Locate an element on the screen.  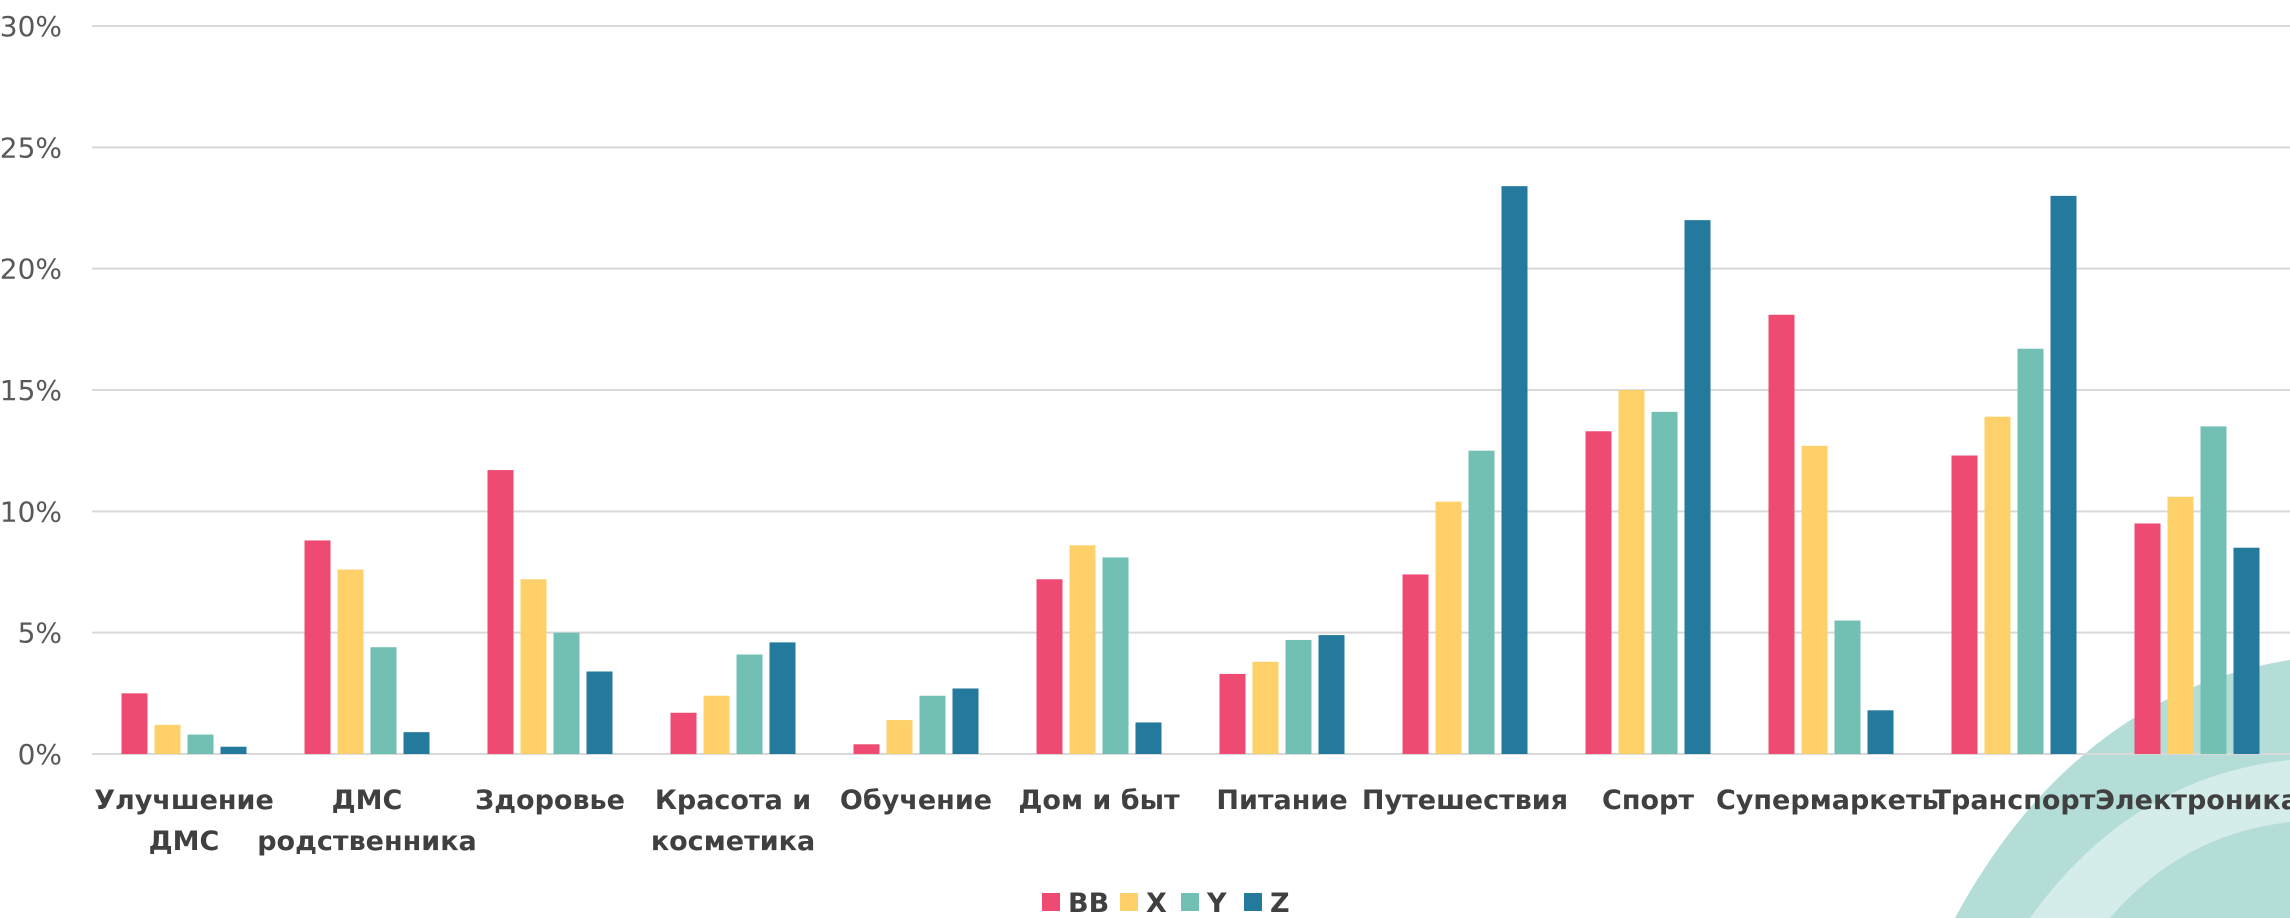
legend-swatch-z is located at coordinates (1253, 902).